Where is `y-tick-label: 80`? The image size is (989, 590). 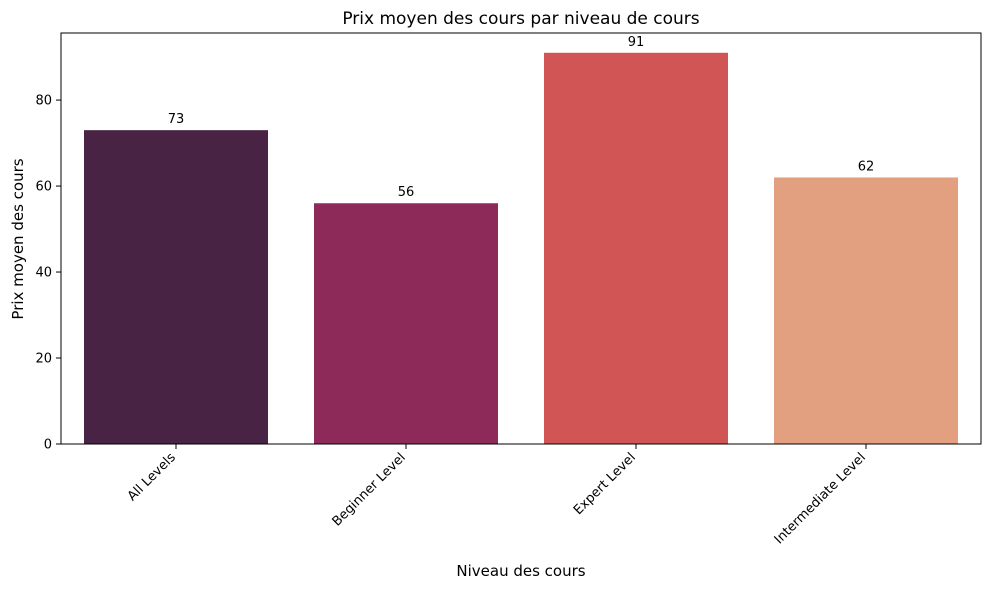
y-tick-label: 80 is located at coordinates (43, 101).